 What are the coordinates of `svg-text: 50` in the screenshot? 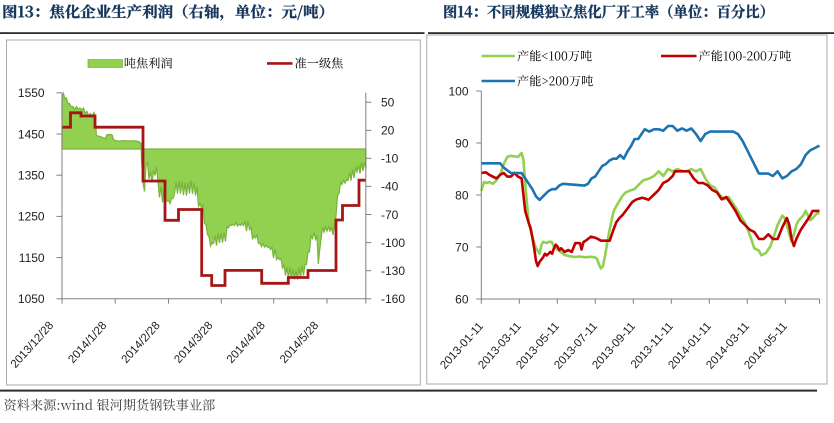 It's located at (388, 103).